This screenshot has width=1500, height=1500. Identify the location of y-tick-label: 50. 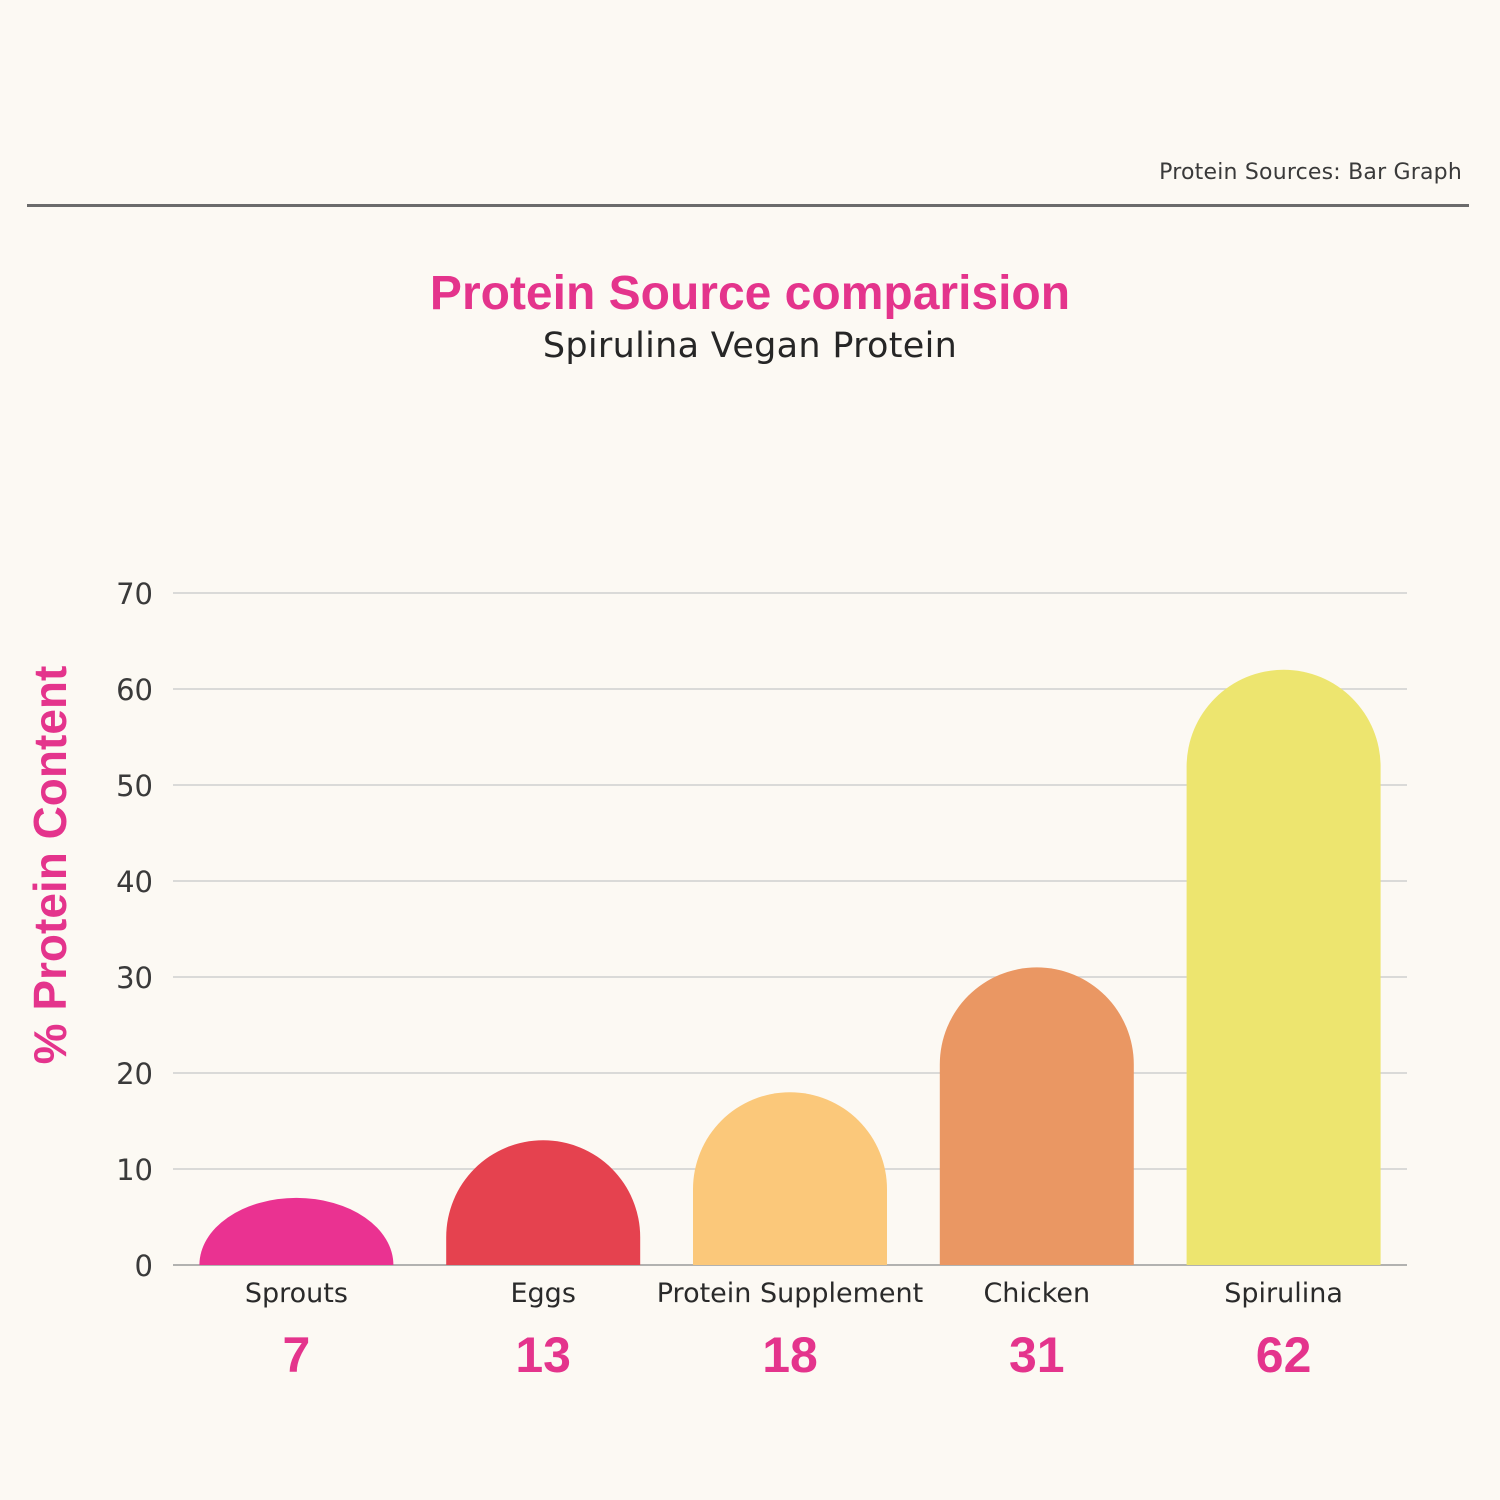
(134, 786).